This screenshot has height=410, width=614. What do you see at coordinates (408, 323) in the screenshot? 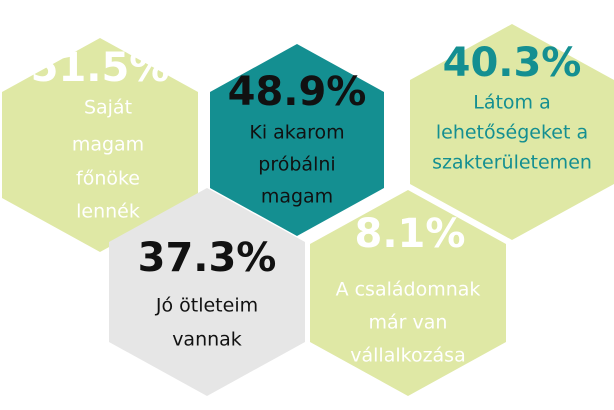
I see `label: már van` at bounding box center [408, 323].